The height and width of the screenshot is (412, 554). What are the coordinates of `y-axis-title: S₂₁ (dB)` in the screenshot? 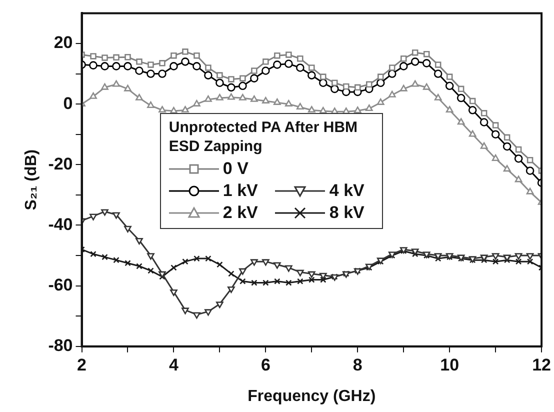 It's located at (31, 179).